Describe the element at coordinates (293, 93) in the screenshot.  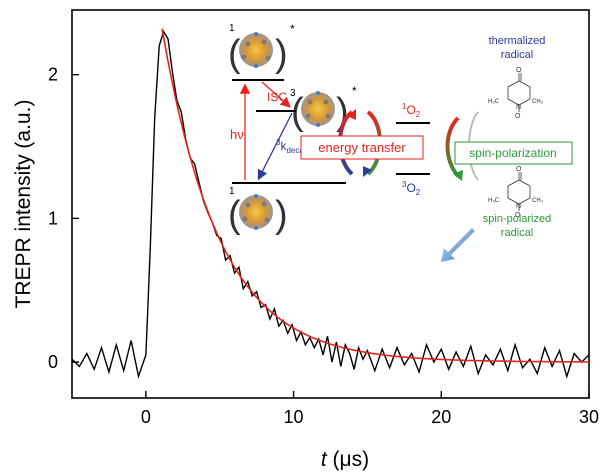
I see `state-t1-label: 3` at that location.